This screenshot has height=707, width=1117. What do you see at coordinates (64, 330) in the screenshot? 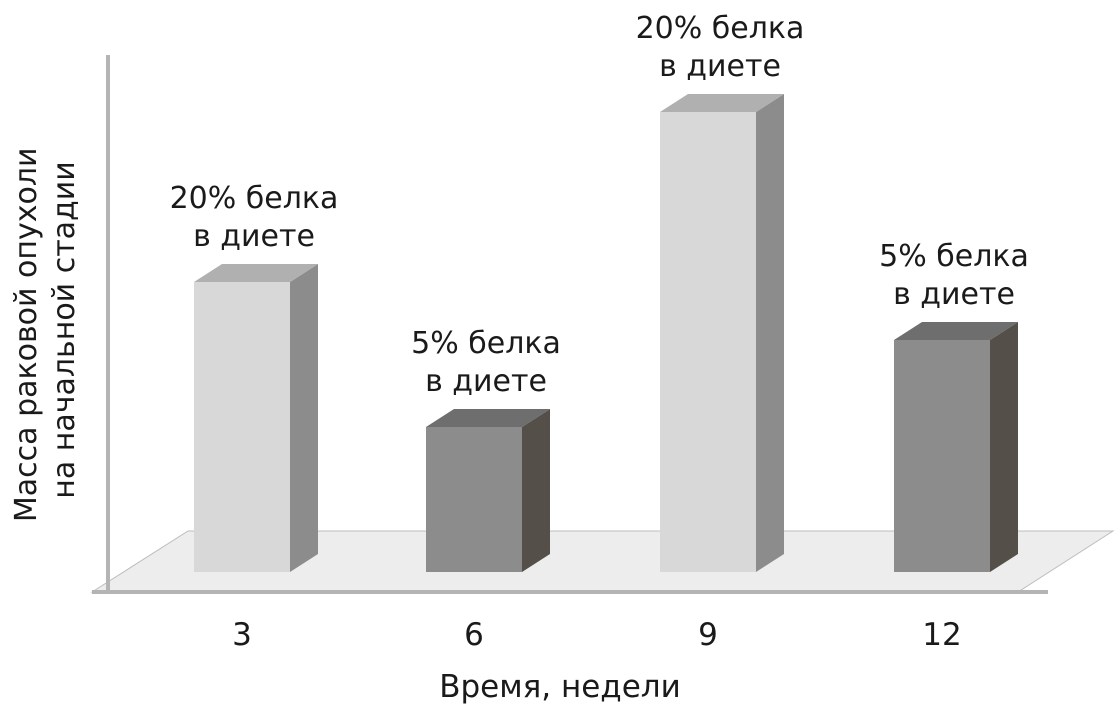
I see `y-axis-label-line-2: на начальной стадии` at bounding box center [64, 330].